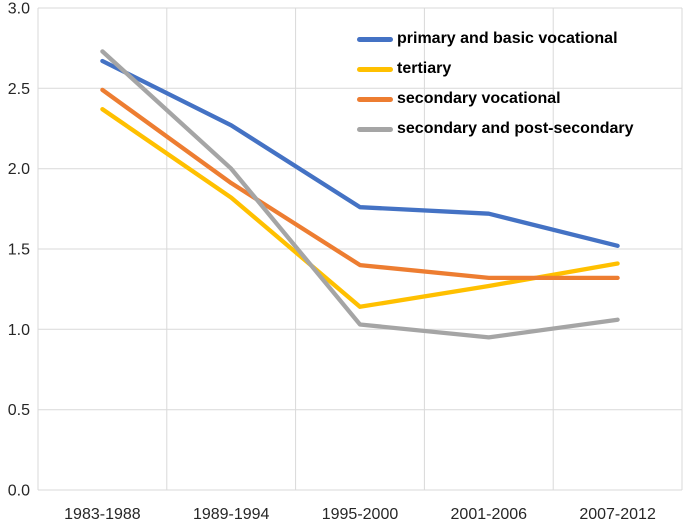 The height and width of the screenshot is (530, 685). Describe the element at coordinates (617, 514) in the screenshot. I see `x-axis-tick-label: 2007-2012` at that location.